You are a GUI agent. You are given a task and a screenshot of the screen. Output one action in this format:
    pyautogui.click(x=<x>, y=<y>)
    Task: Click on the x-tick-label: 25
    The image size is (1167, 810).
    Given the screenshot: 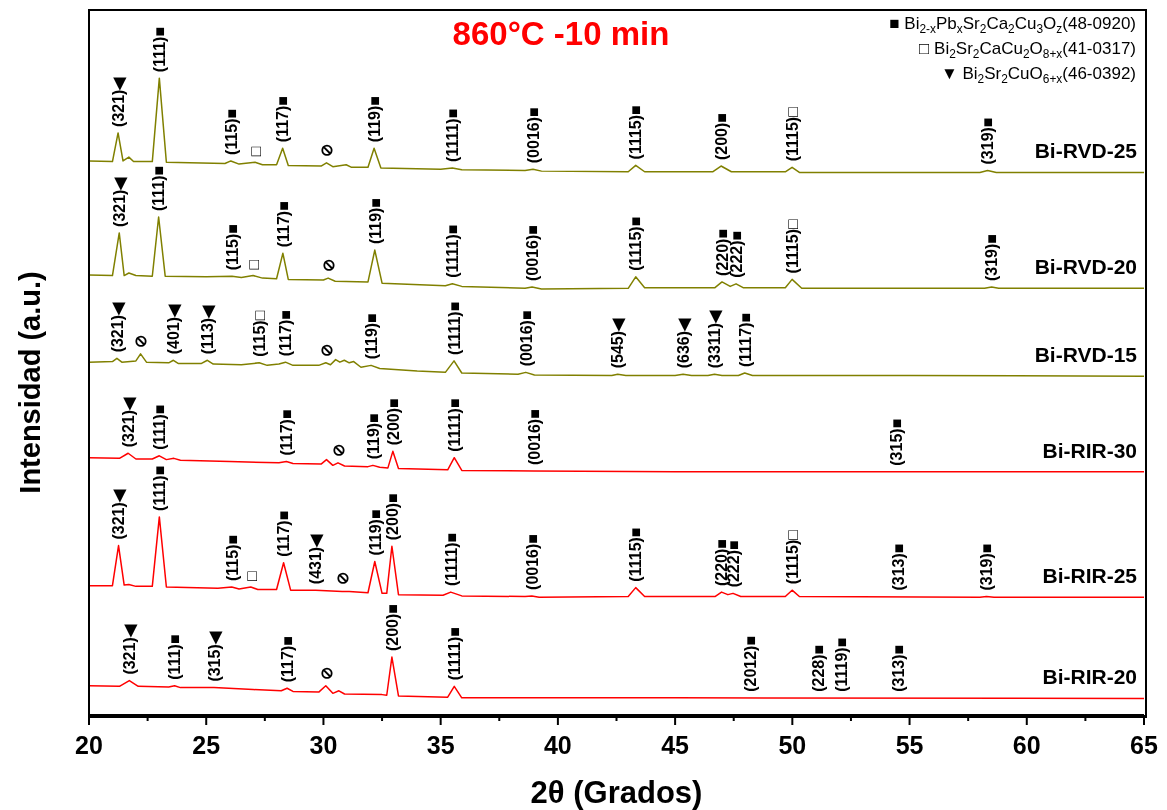 What is the action you would take?
    pyautogui.click(x=206, y=745)
    